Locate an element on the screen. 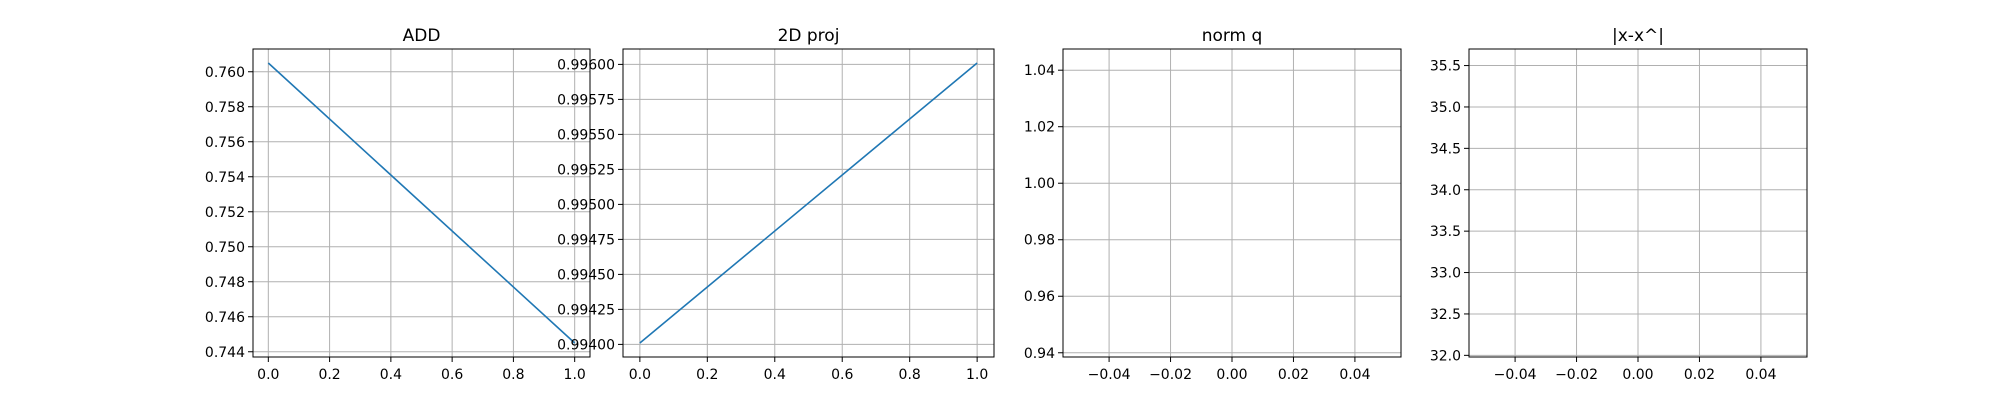 Image resolution: width=2000 pixels, height=400 pixels. y-tick-label: 1.00 is located at coordinates (1039, 184).